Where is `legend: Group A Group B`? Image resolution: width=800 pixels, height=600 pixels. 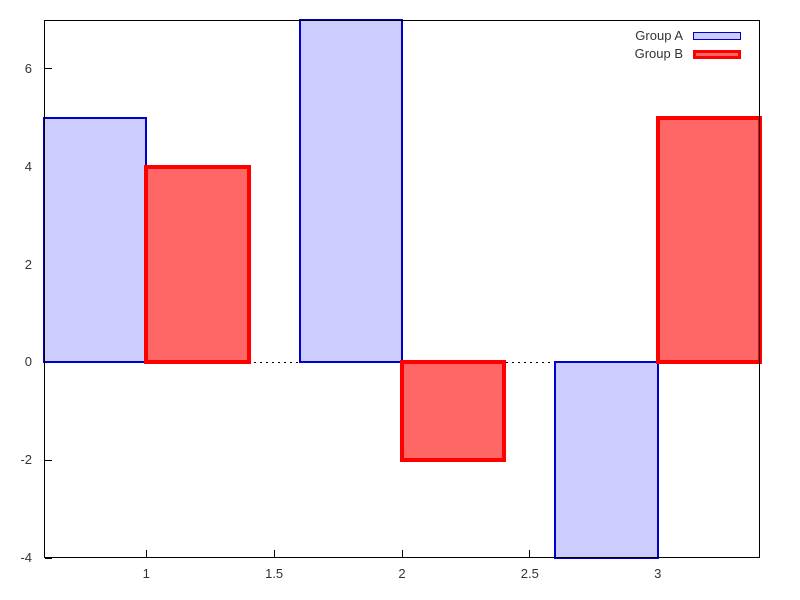
legend: Group A Group B is located at coordinates (688, 45).